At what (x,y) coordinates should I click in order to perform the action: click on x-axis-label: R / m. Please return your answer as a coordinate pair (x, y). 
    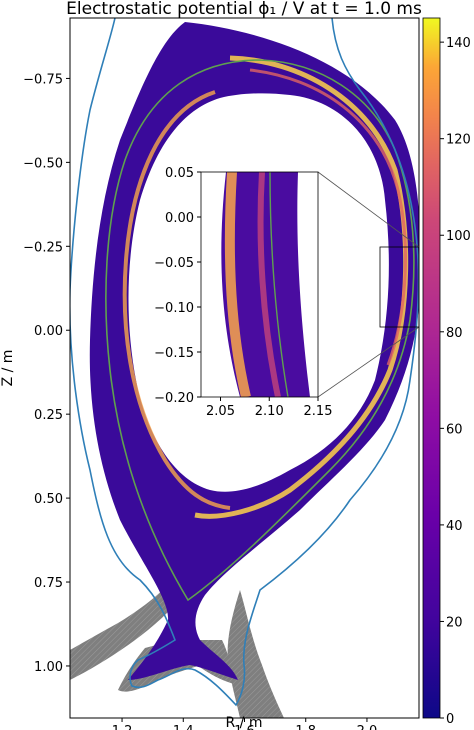
    Looking at the image, I should click on (244, 722).